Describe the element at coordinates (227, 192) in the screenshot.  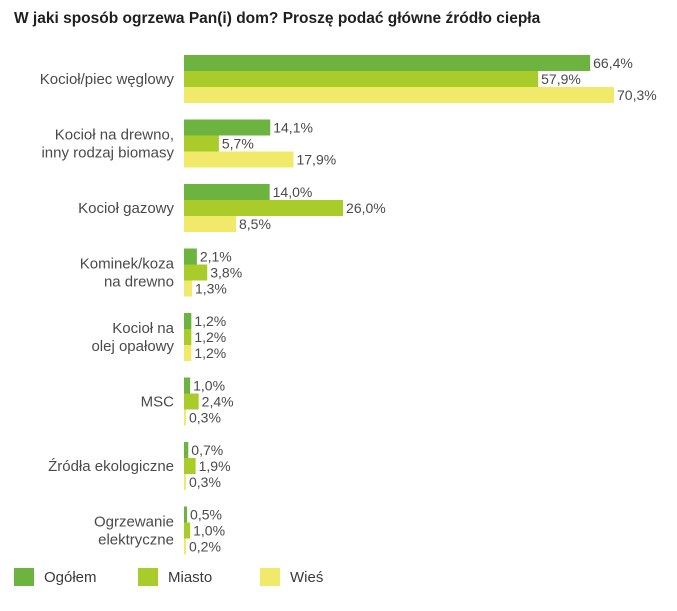
I see `bar-ogółem-kocioł-gazowy` at that location.